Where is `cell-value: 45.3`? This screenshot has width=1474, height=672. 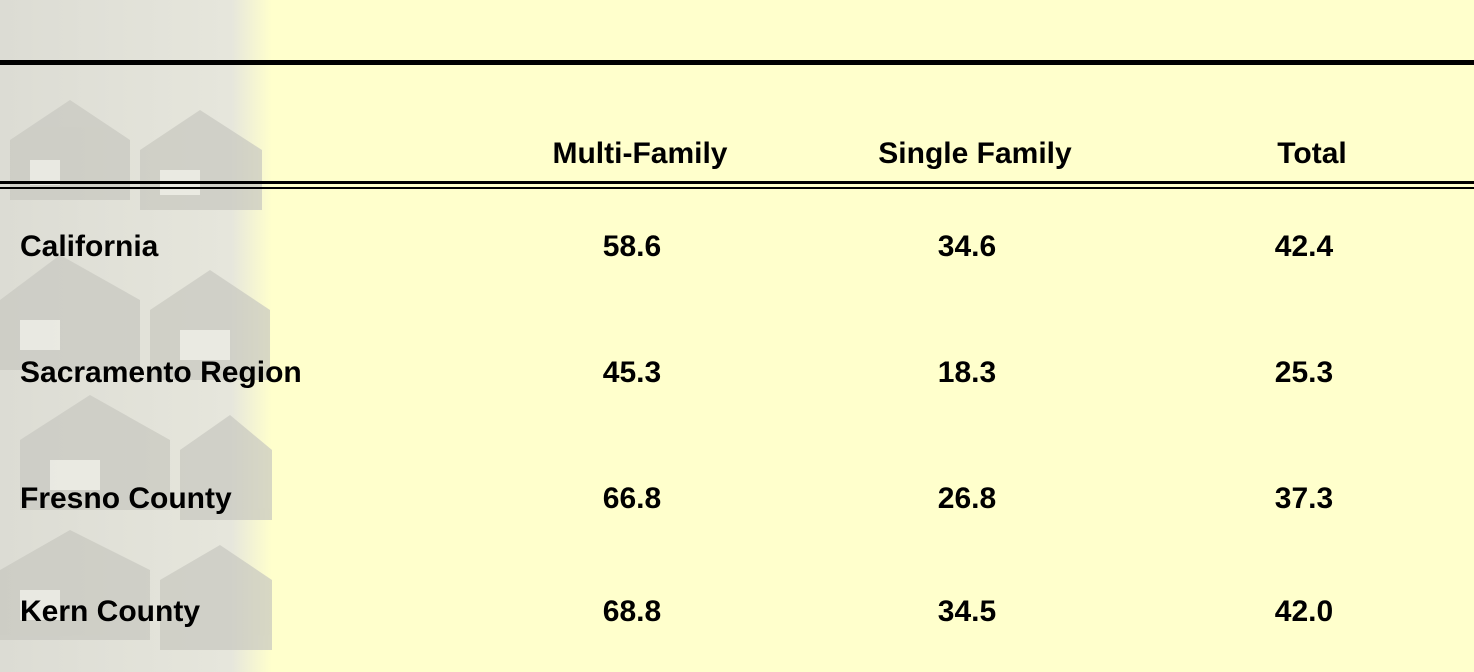
cell-value: 45.3 is located at coordinates (632, 372).